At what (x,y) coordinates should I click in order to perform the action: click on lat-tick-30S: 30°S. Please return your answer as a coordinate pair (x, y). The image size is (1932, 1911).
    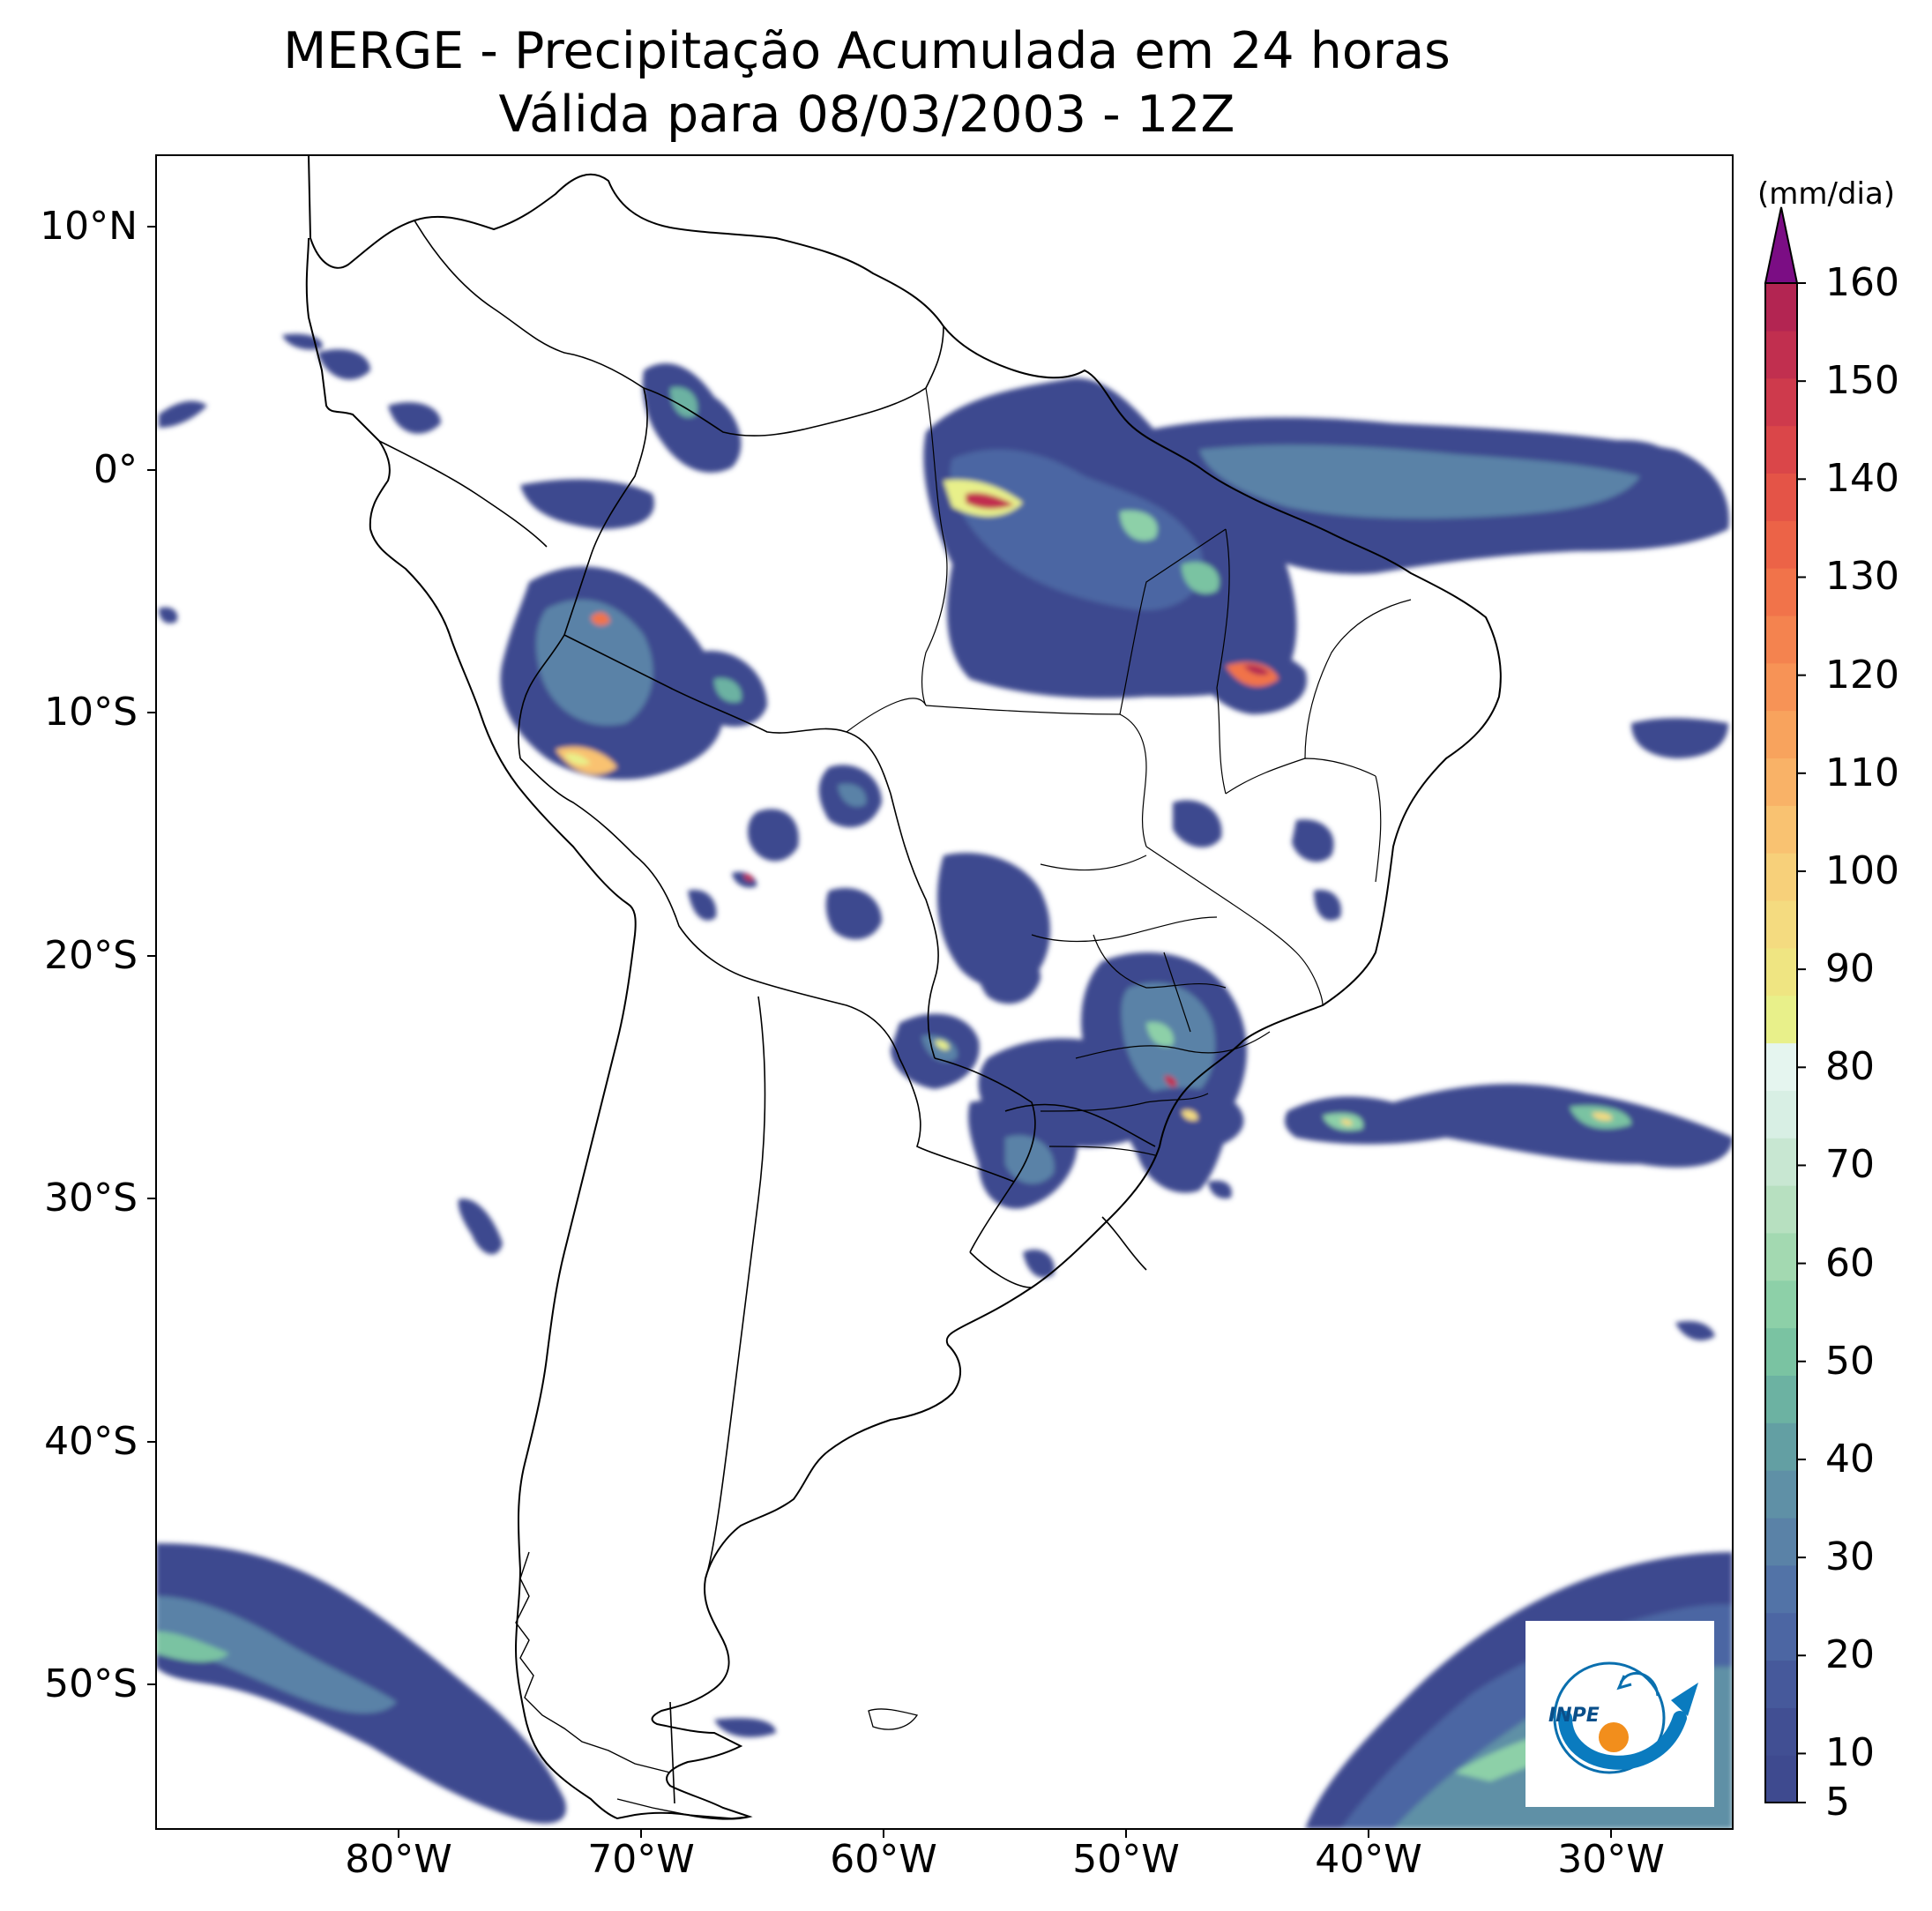
    Looking at the image, I should click on (91, 1198).